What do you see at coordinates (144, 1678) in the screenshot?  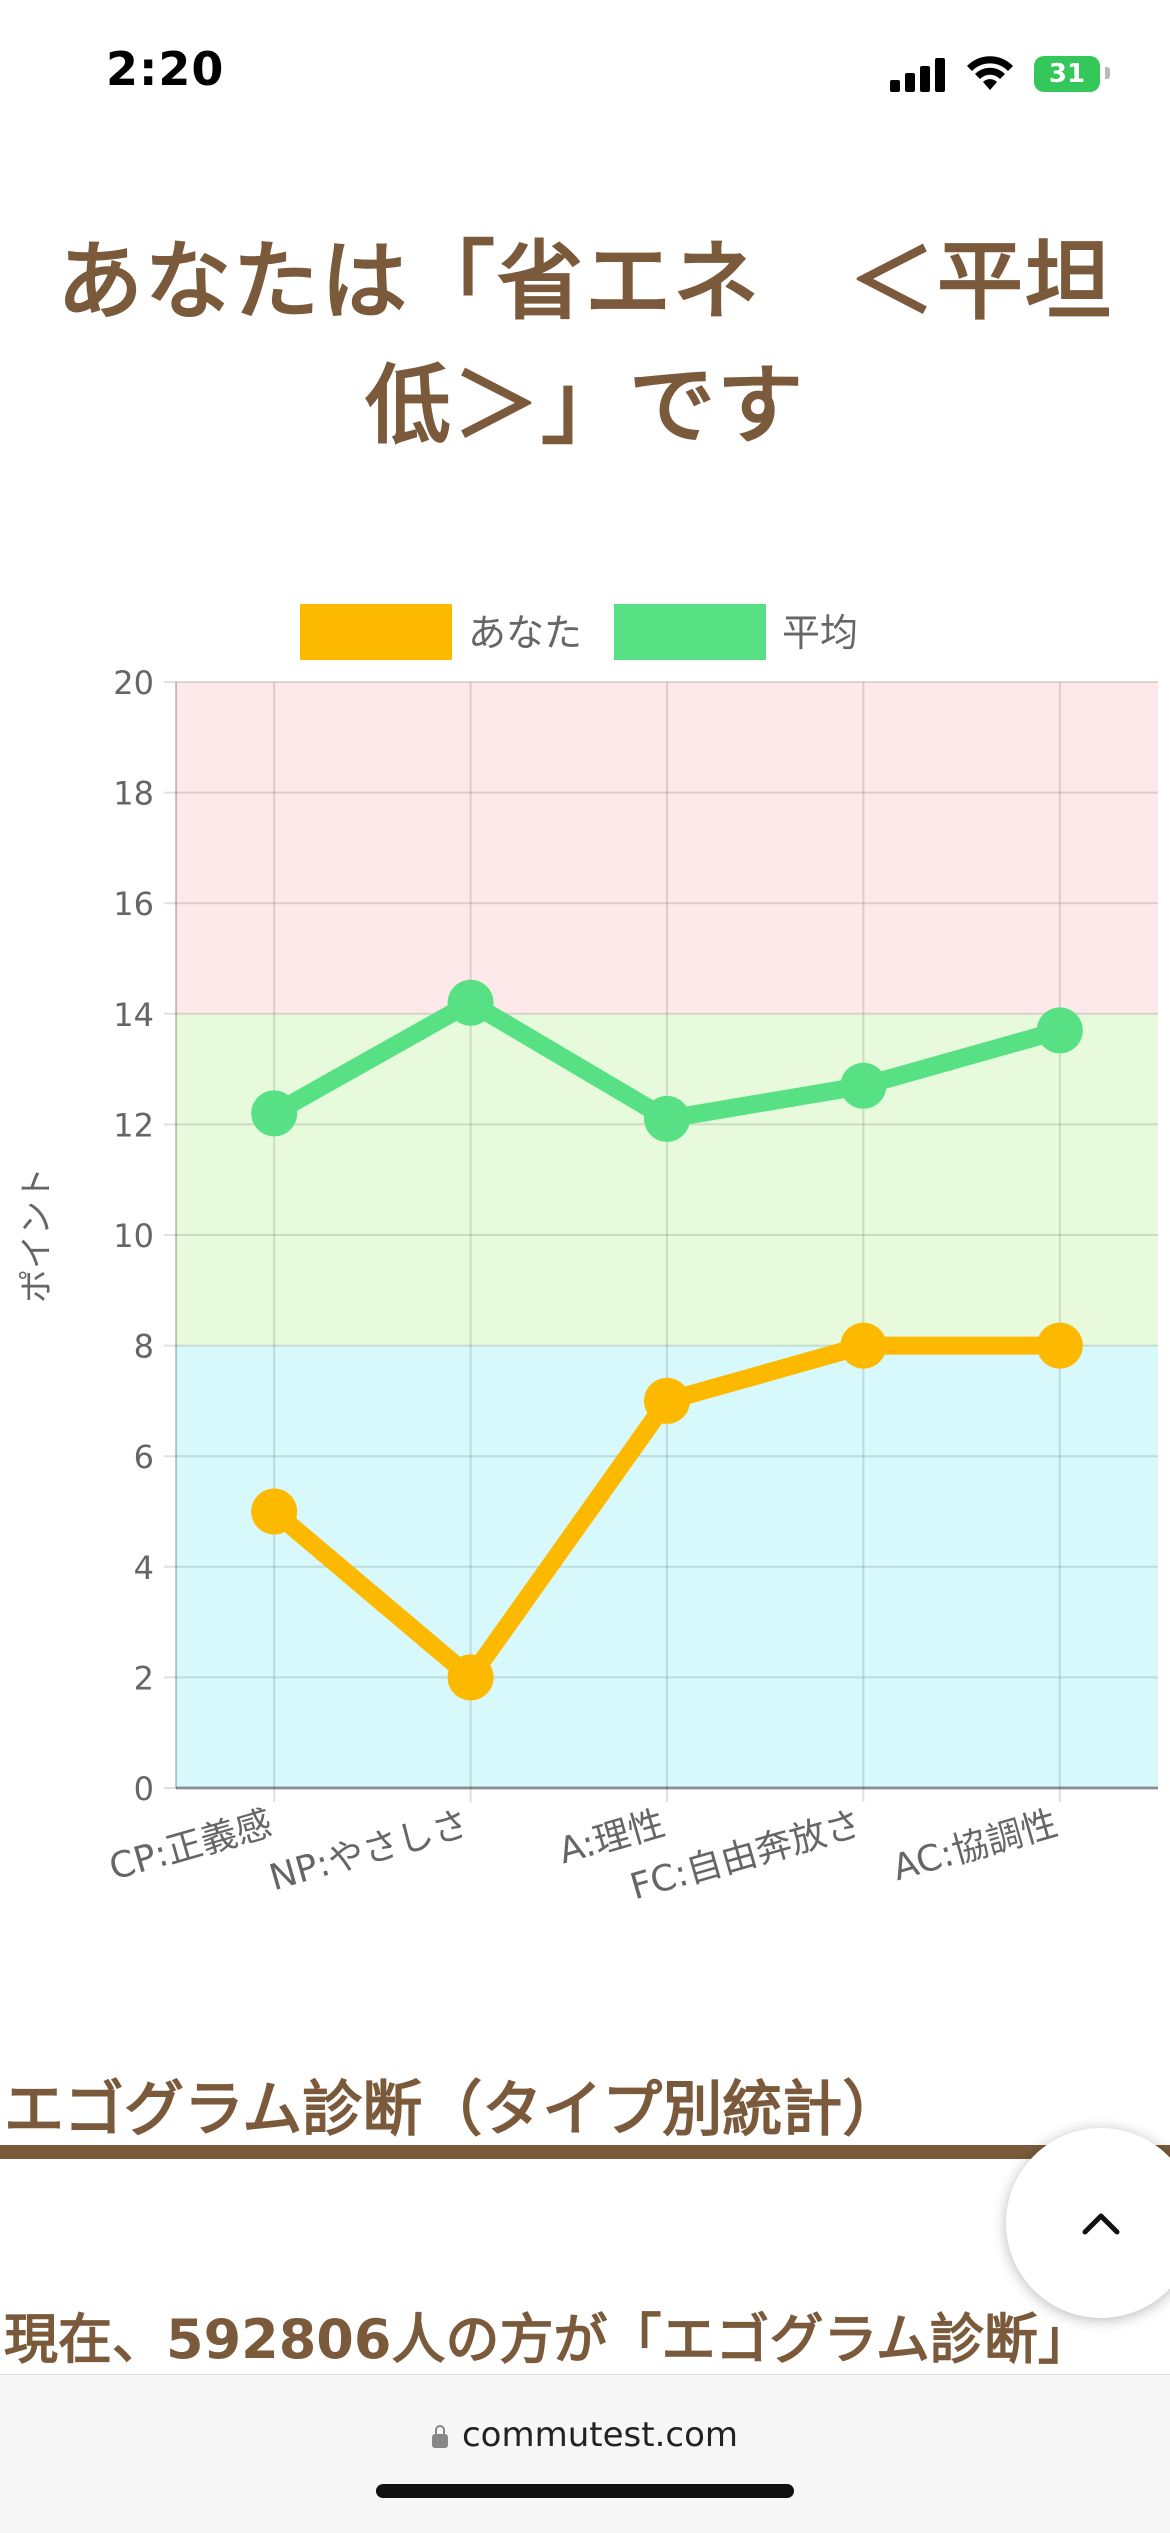 I see `y-tick-label: 2` at bounding box center [144, 1678].